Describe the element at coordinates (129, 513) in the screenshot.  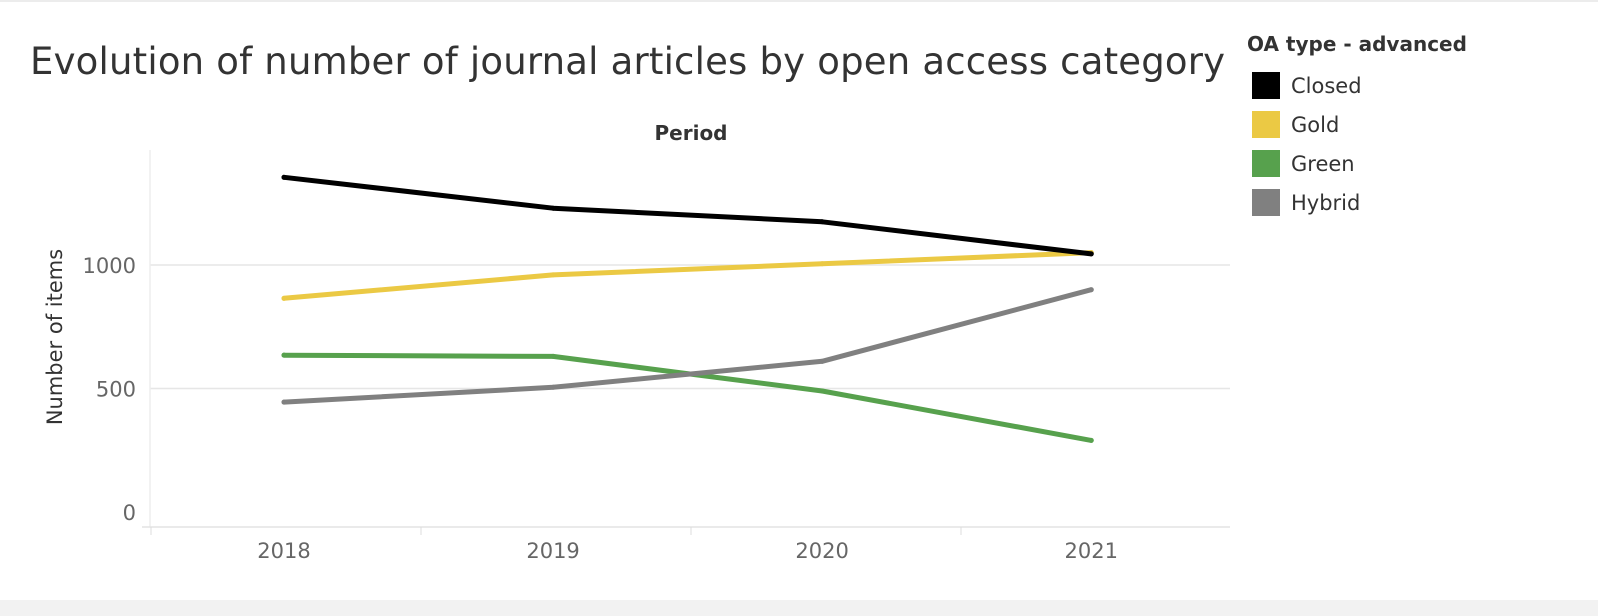
I see `y-tick-label: 0` at that location.